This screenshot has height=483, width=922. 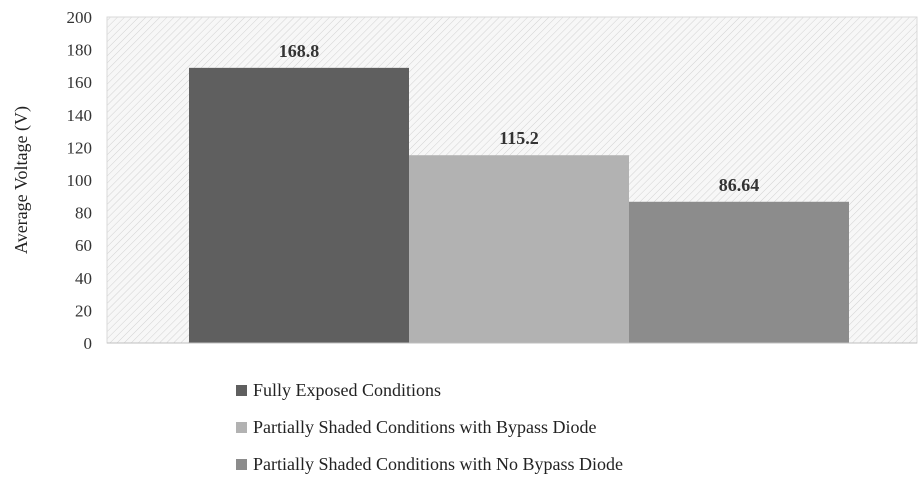 What do you see at coordinates (80, 147) in the screenshot?
I see `y-tick-label: 120` at bounding box center [80, 147].